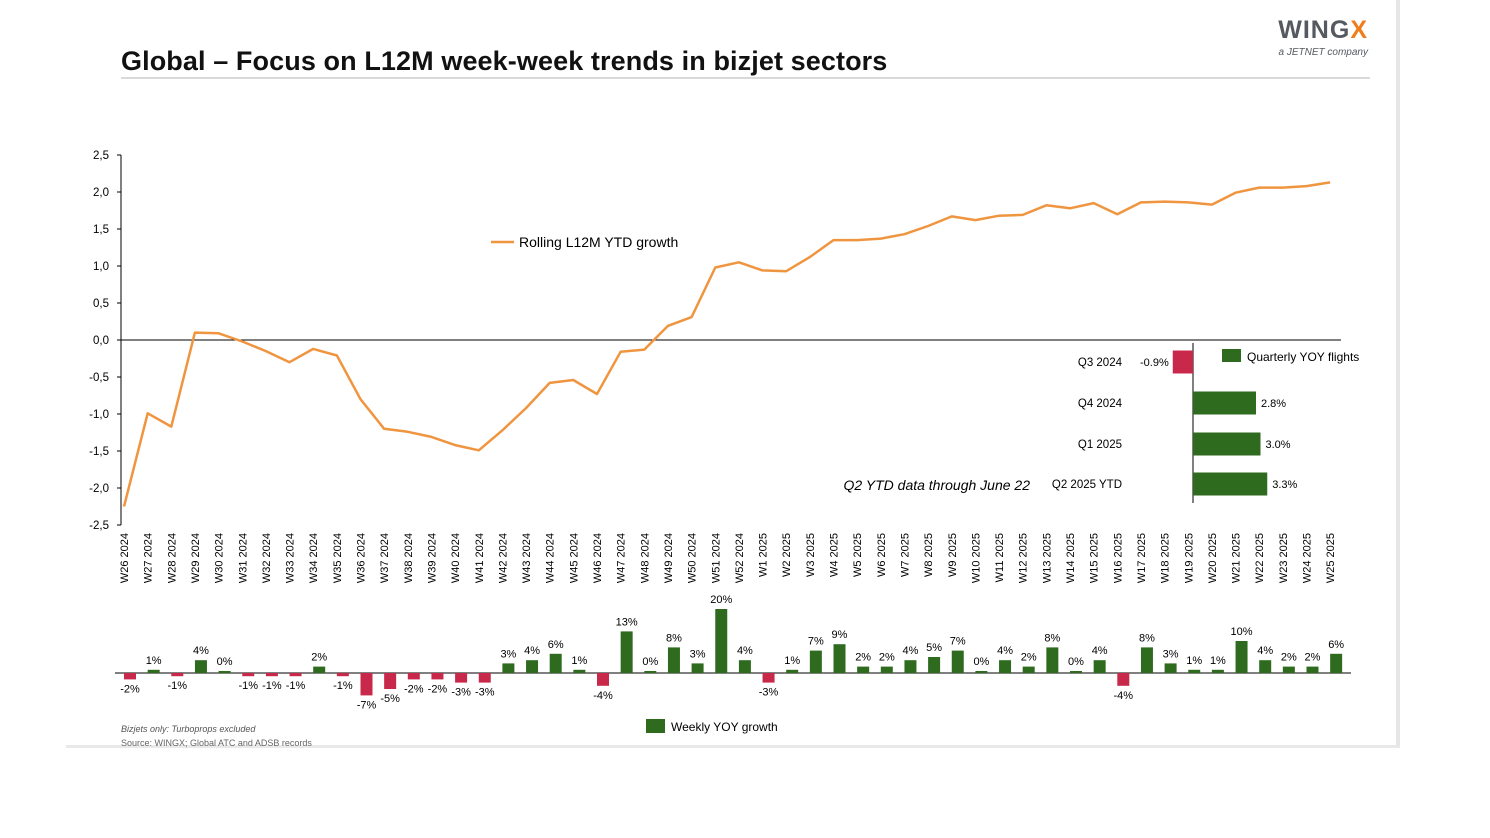  Describe the element at coordinates (99, 489) in the screenshot. I see `y-tick-label: -2,0` at that location.